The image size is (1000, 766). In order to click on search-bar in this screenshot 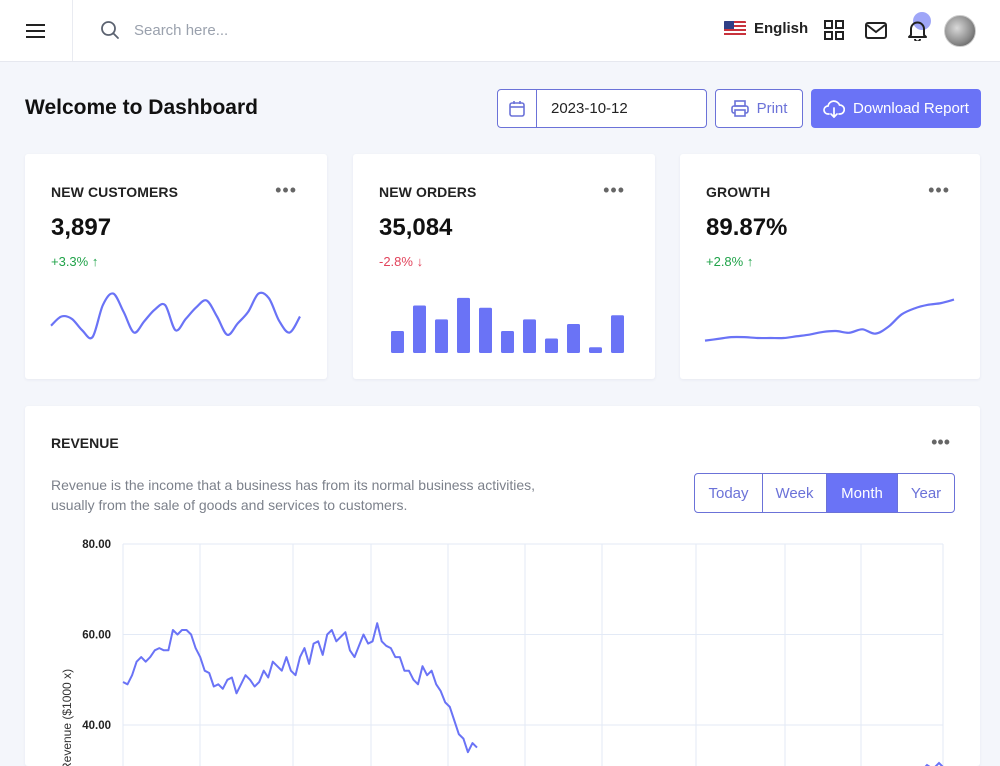, I will do `click(228, 30)`.